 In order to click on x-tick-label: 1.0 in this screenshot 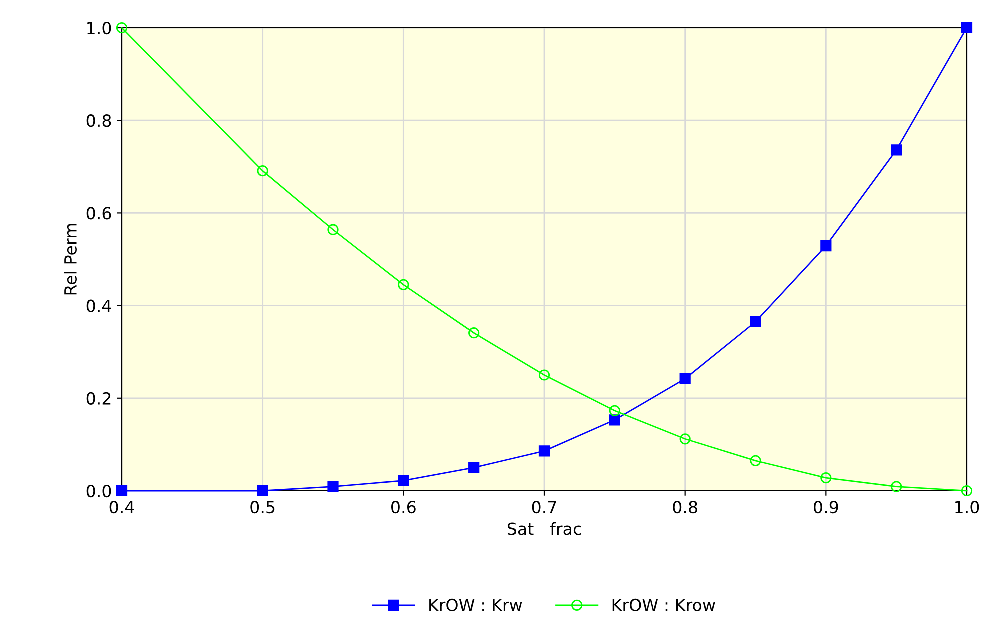, I will do `click(968, 507)`.